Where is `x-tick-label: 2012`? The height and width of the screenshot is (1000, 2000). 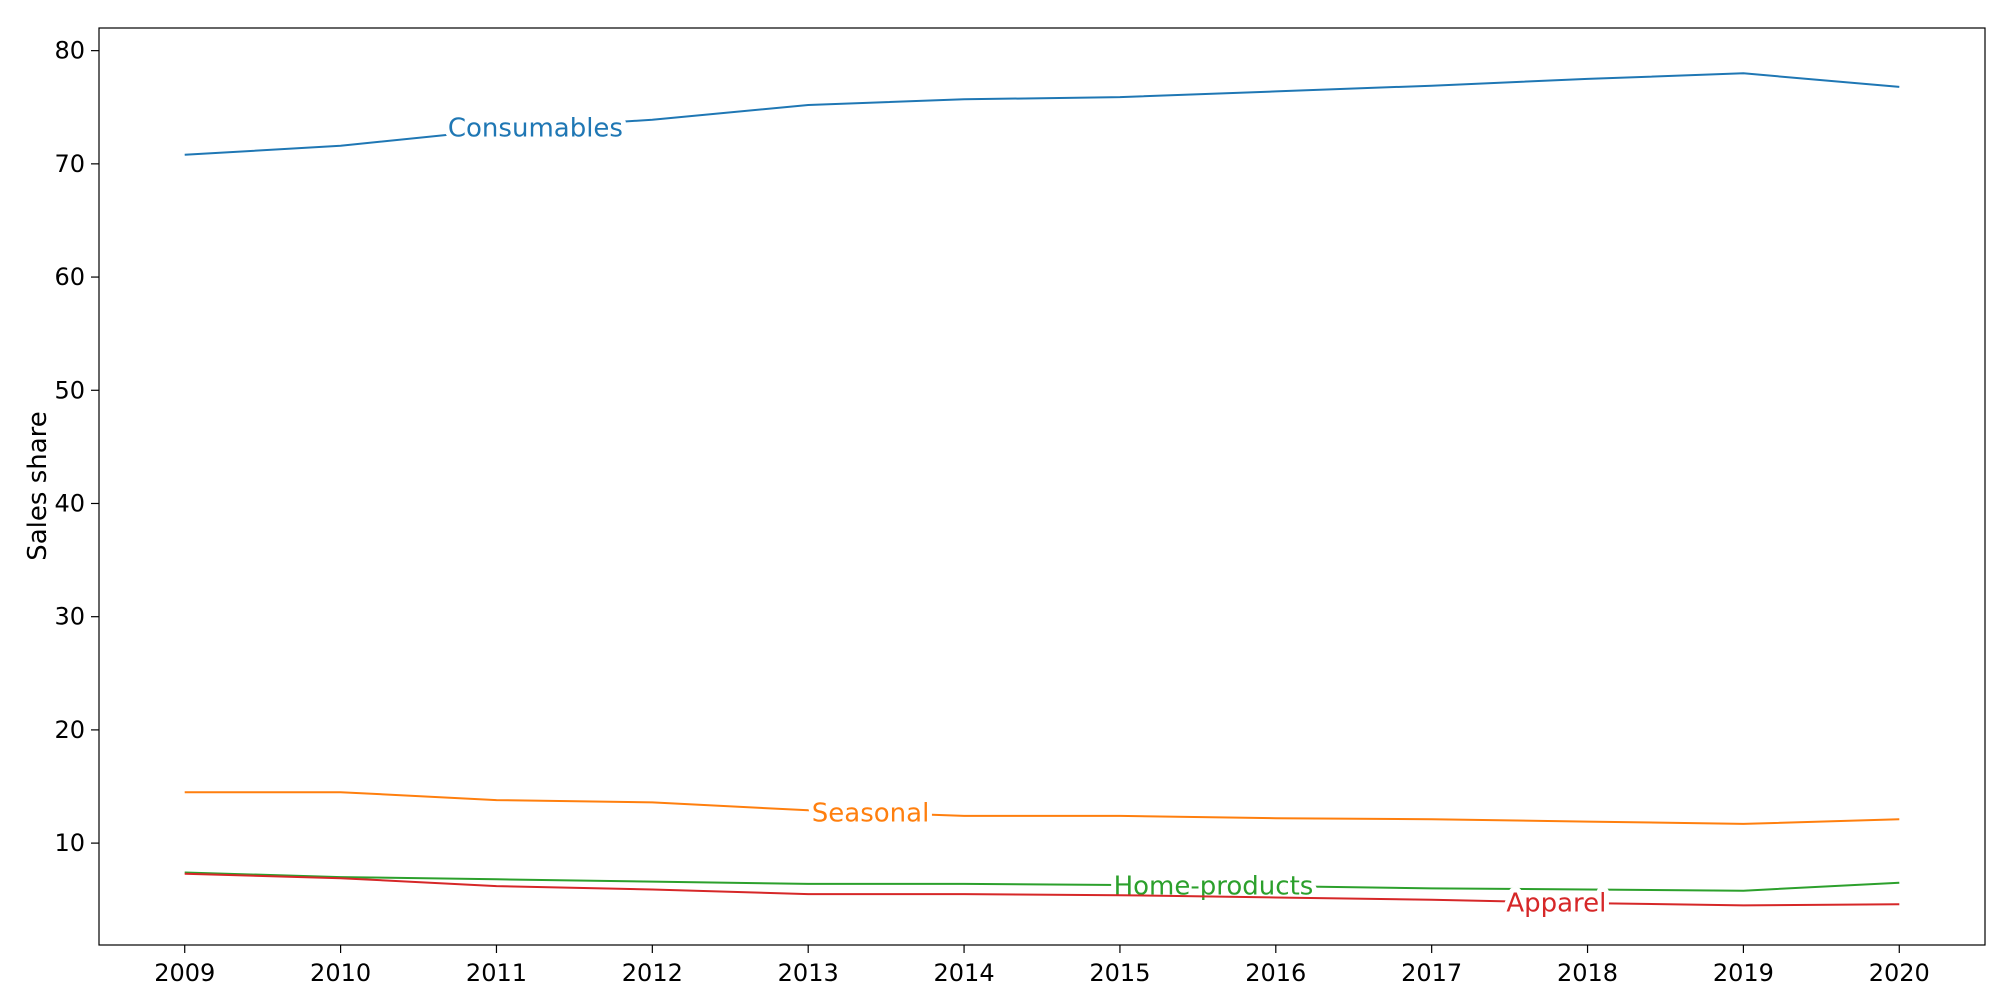
x-tick-label: 2012 is located at coordinates (652, 973).